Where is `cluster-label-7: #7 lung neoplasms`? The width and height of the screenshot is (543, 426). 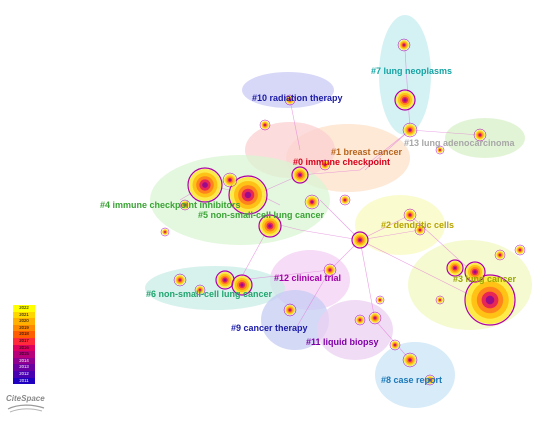
cluster-label-7: #7 lung neoplasms is located at coordinates (412, 71).